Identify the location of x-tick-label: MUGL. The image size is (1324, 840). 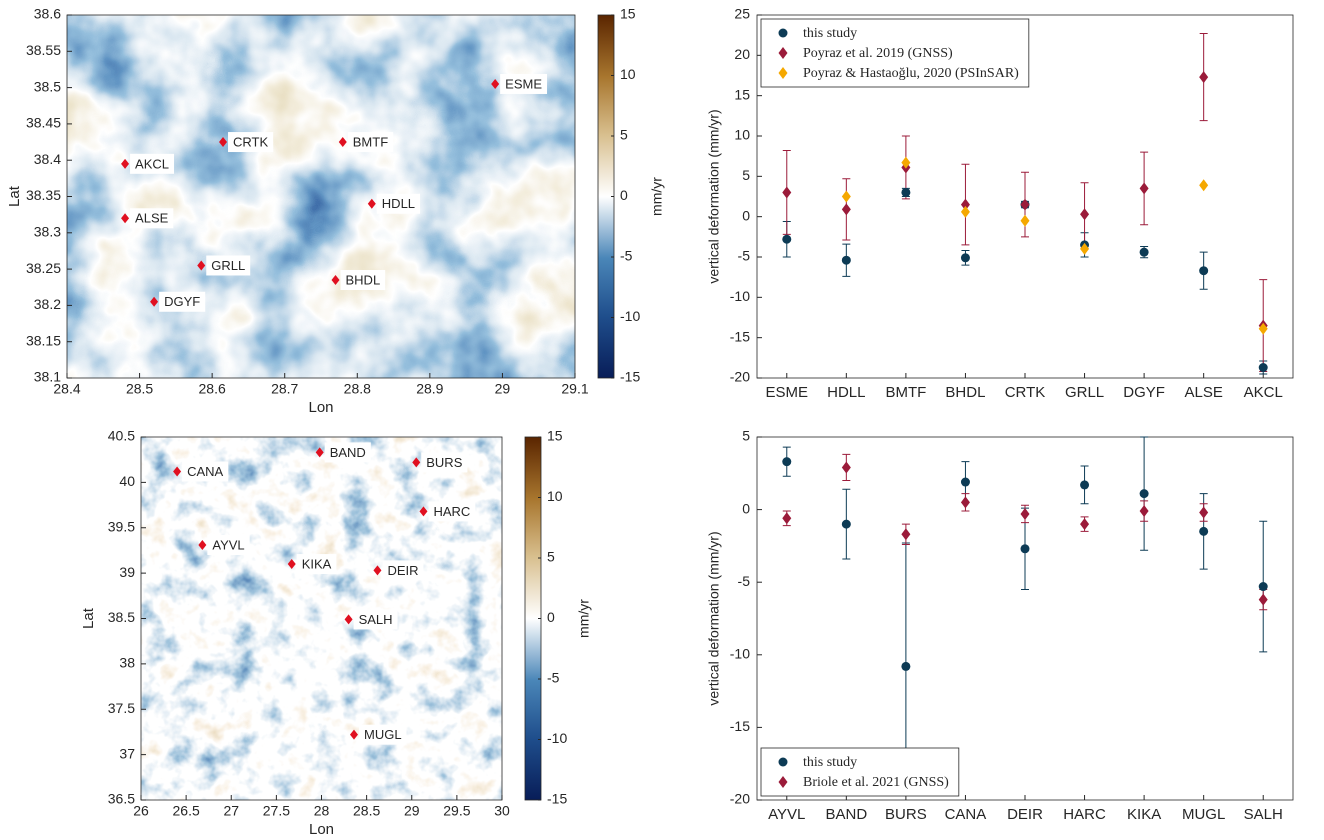
(1203, 814).